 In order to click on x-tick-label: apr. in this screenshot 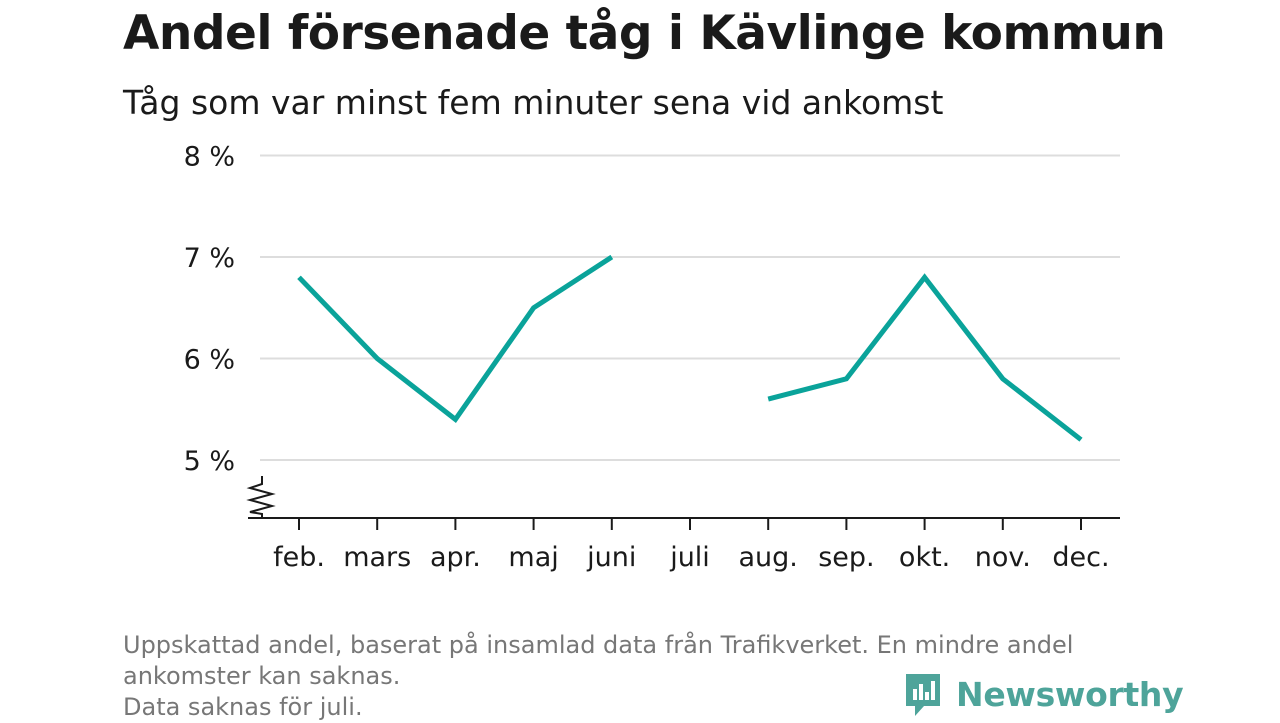, I will do `click(455, 557)`.